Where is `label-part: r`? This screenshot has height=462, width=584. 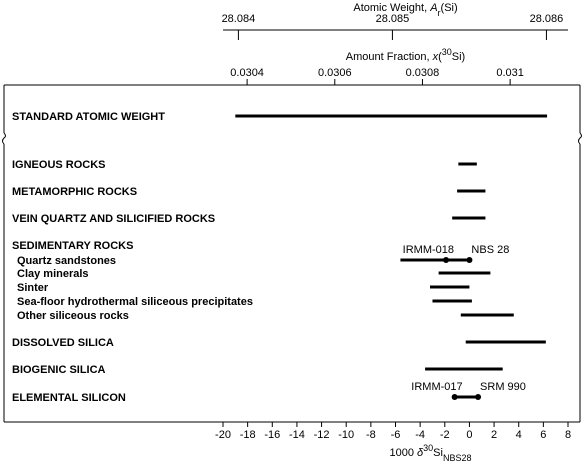
label-part: r is located at coordinates (439, 13).